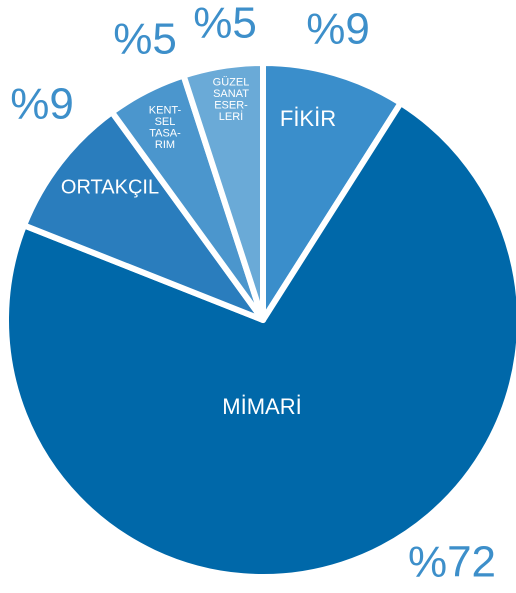 The width and height of the screenshot is (516, 593). What do you see at coordinates (231, 94) in the screenshot?
I see `slice-label: SANAT` at bounding box center [231, 94].